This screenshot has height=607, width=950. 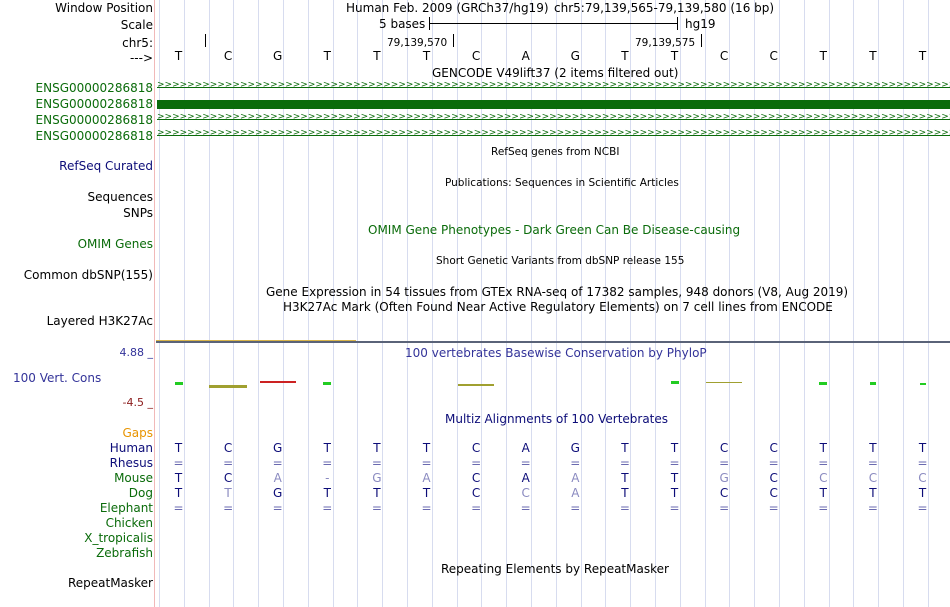 I want to click on sequences-label: Sequences, so click(x=120, y=197).